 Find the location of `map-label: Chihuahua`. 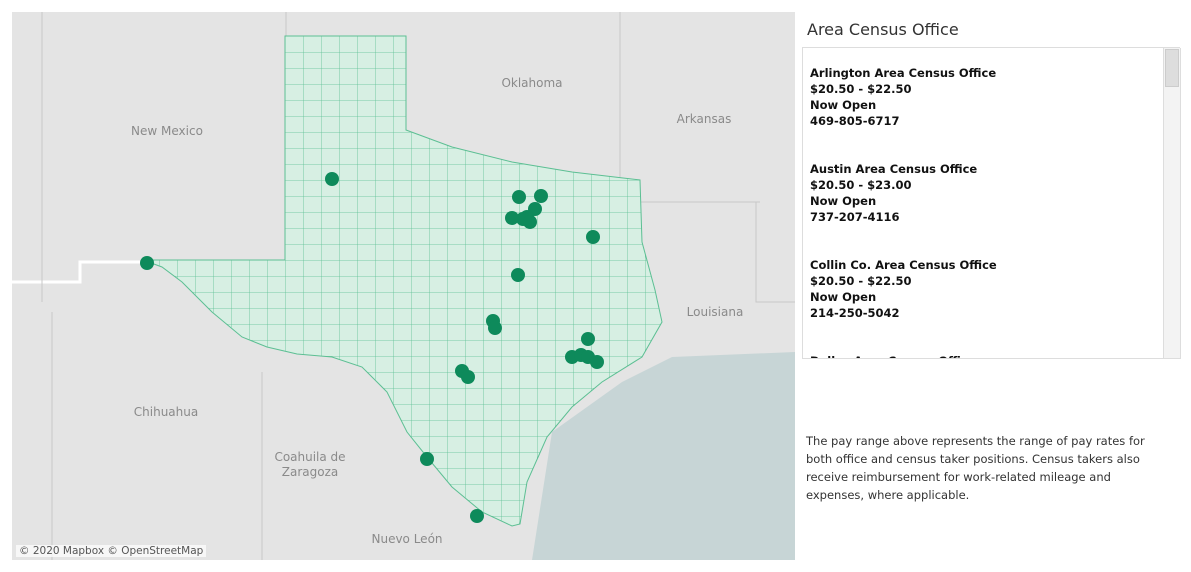

map-label: Chihuahua is located at coordinates (166, 412).